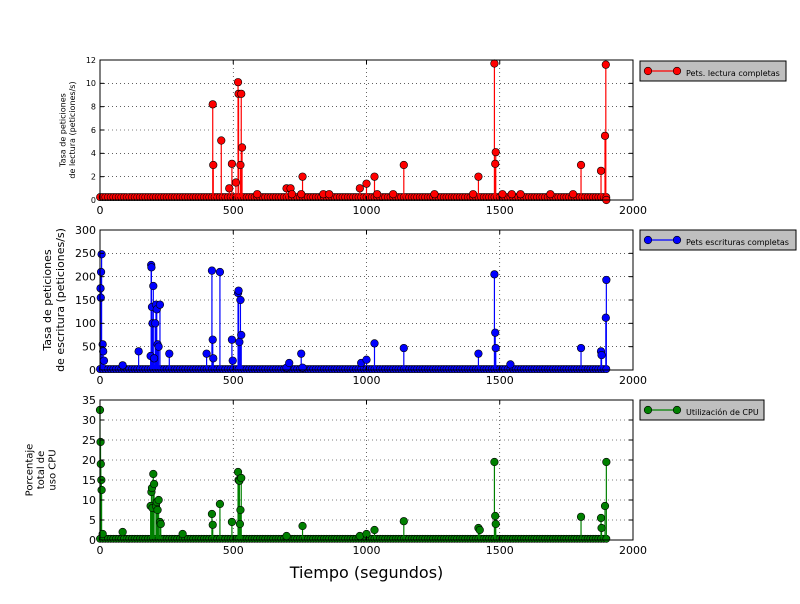 This screenshot has height=604, width=800. What do you see at coordinates (737, 242) in the screenshot?
I see `legend-label: Pets escrituras completas` at bounding box center [737, 242].